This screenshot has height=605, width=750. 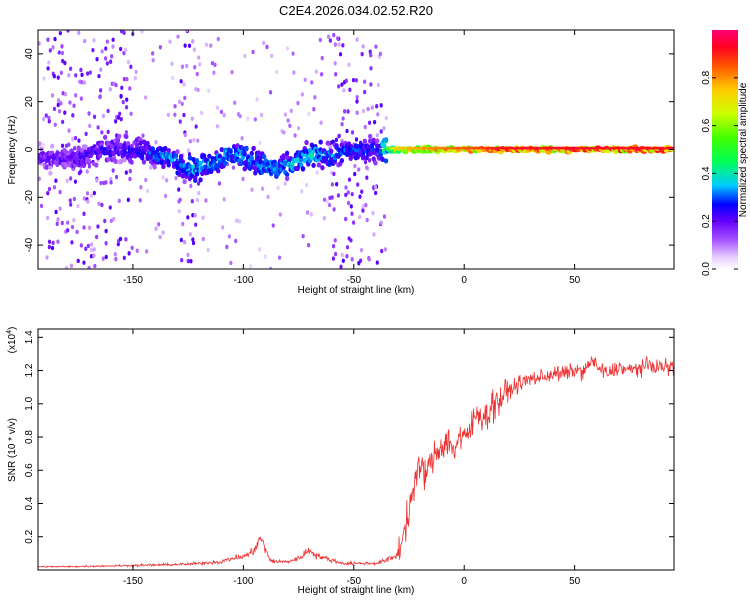 I want to click on snr-x-tick-label: -50, so click(x=354, y=581).